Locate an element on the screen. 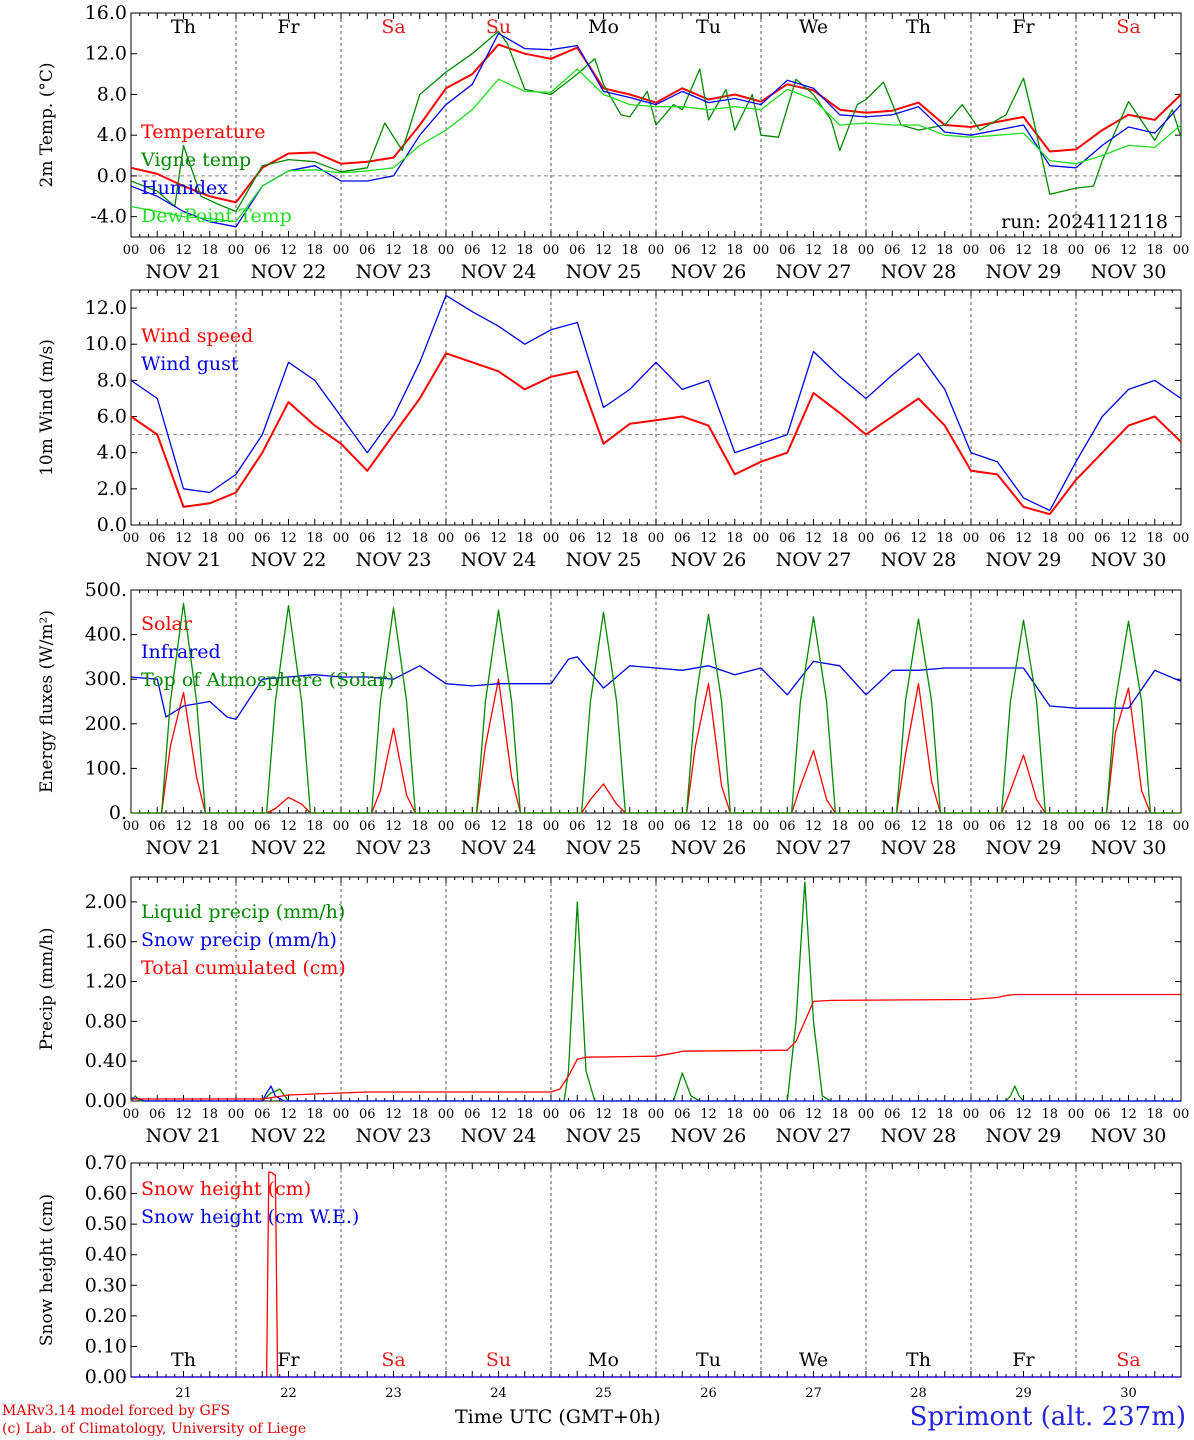  y-tick-label: -4.0 is located at coordinates (108, 217).